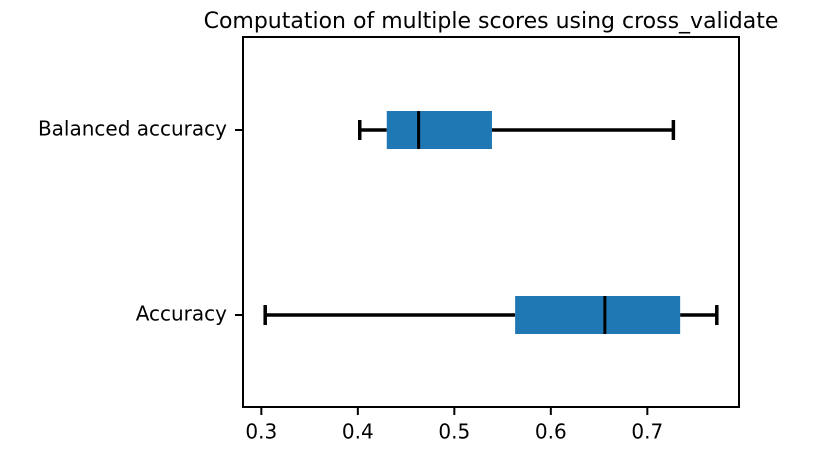 The height and width of the screenshot is (457, 828). What do you see at coordinates (261, 432) in the screenshot?
I see `x-tick-label: 0.3` at bounding box center [261, 432].